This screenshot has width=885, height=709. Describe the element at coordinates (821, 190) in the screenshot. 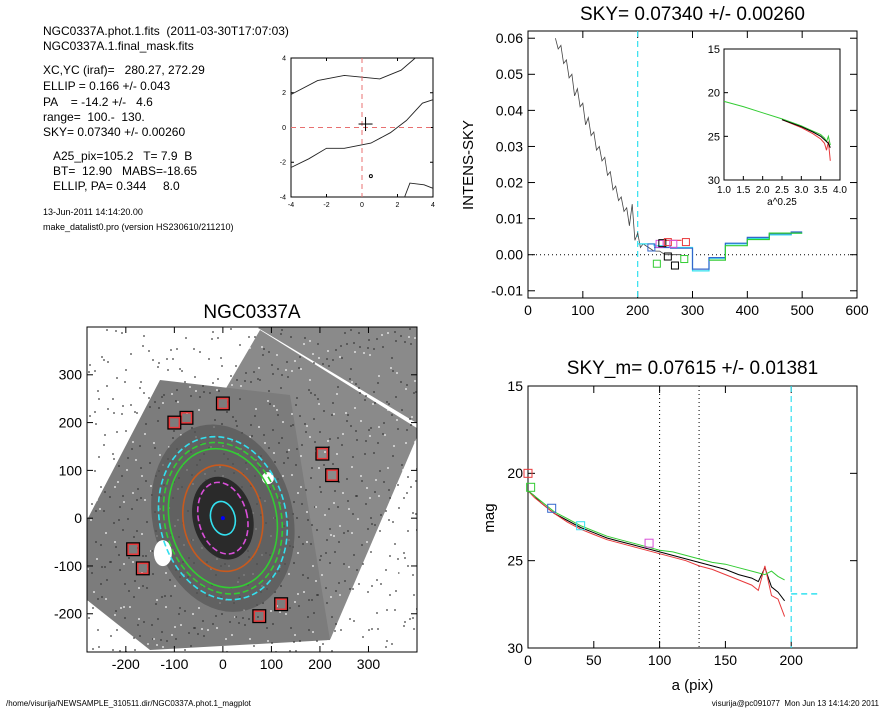

I see `inset-x-tick-label: 3.5` at that location.